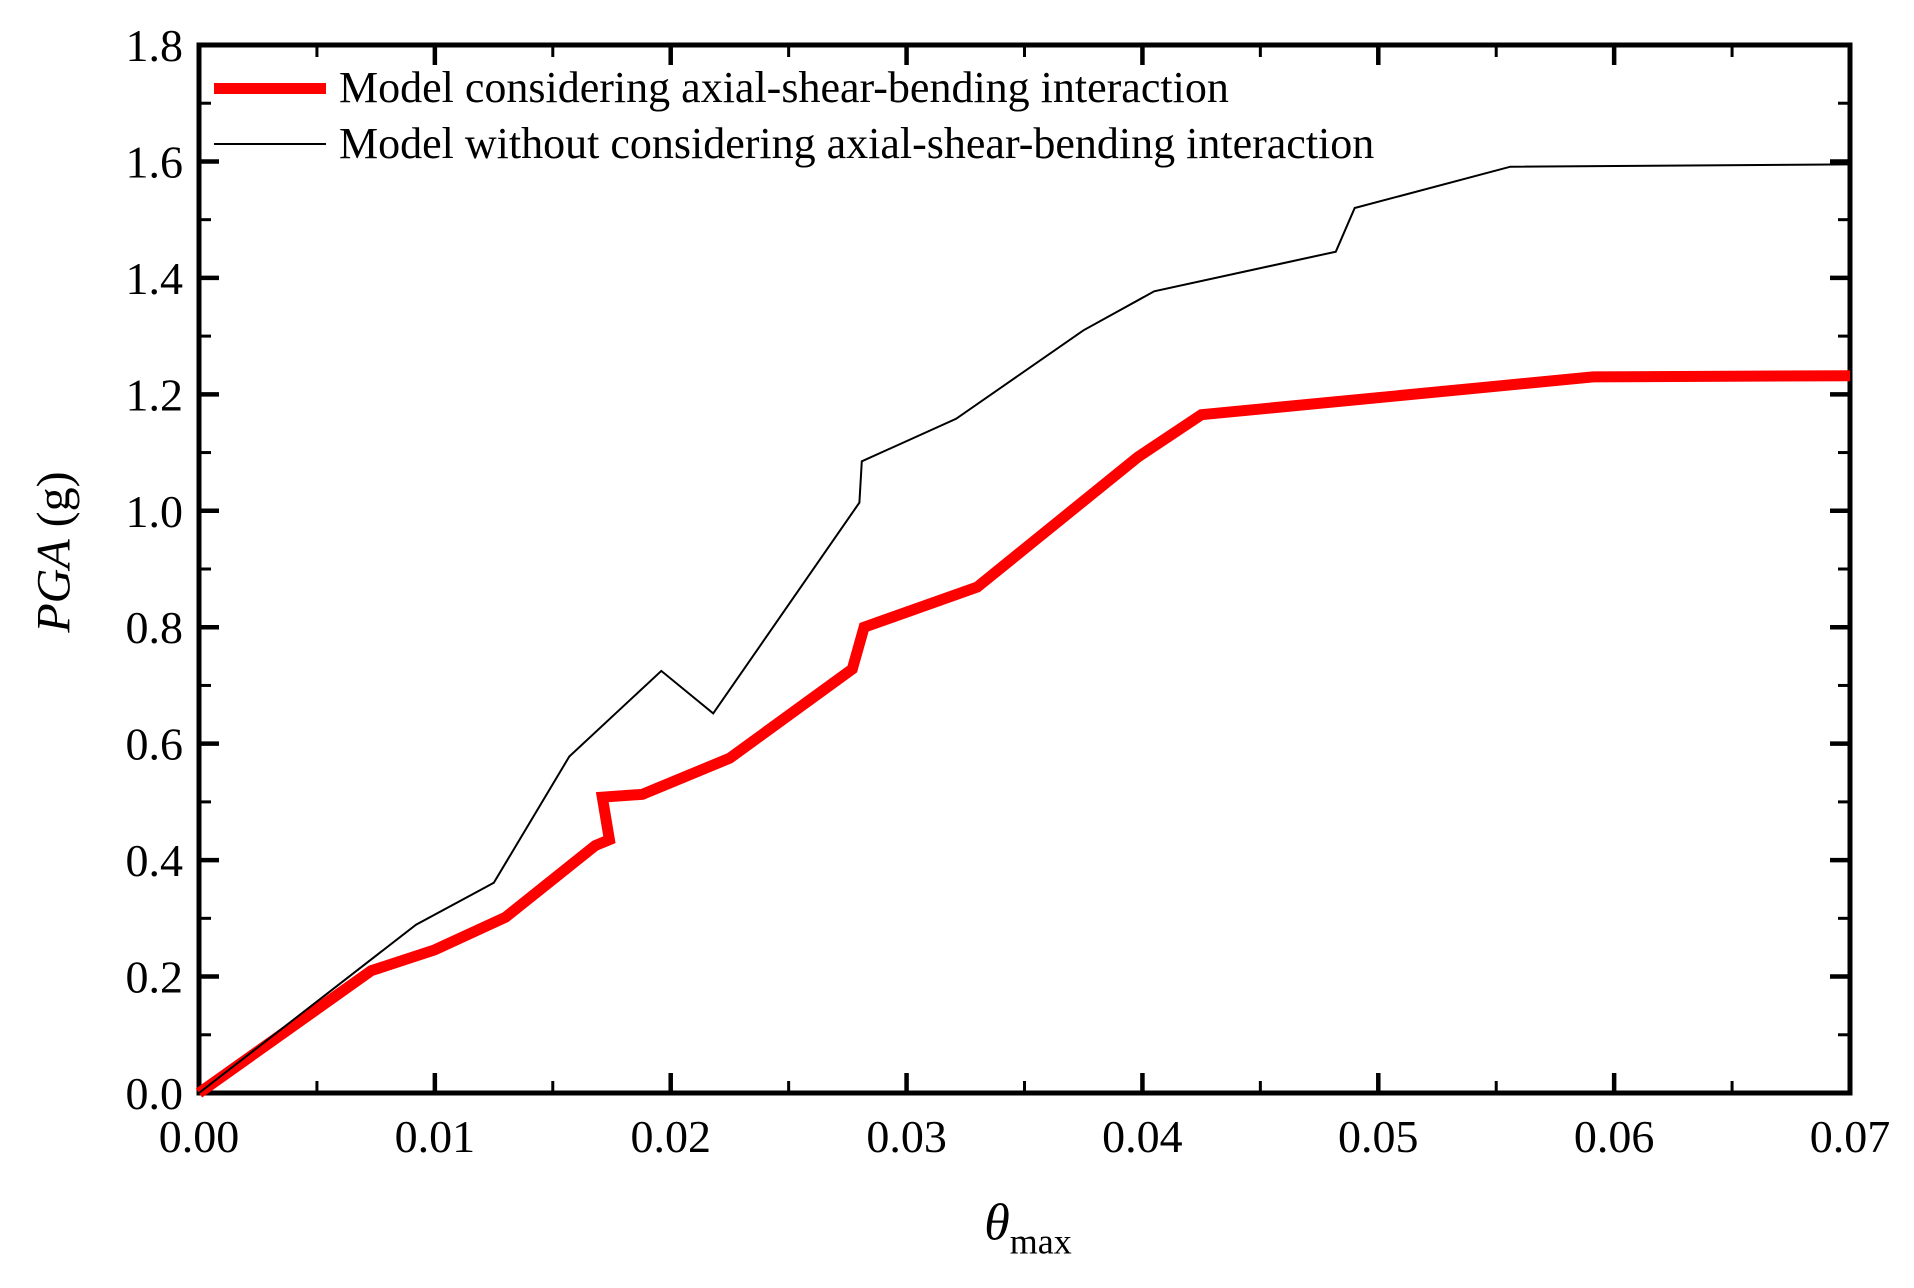  I want to click on x-tick-label: 0.00, so click(199, 1136).